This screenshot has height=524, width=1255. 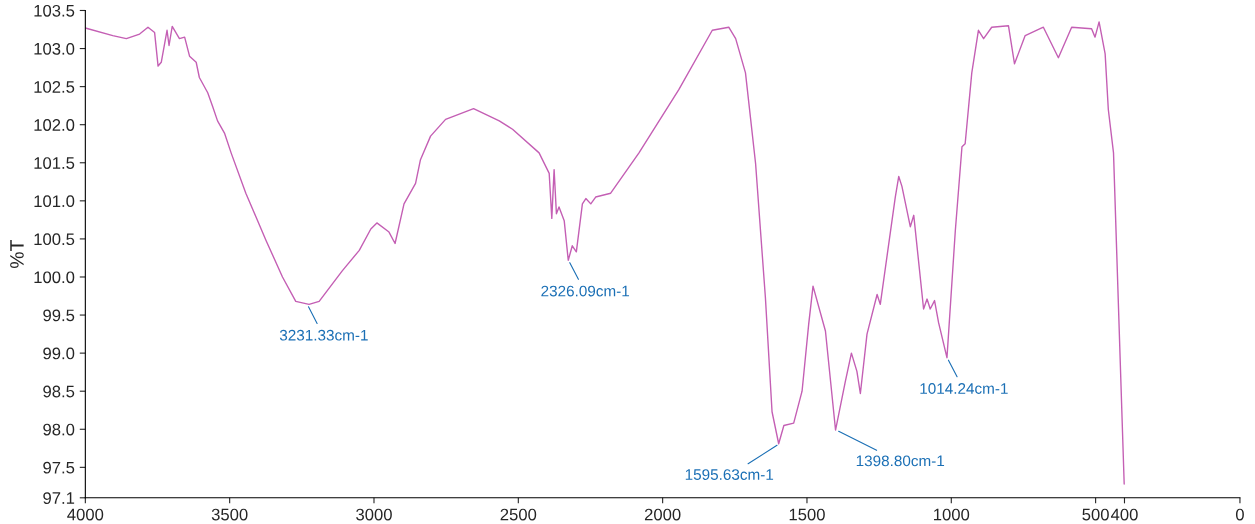 What do you see at coordinates (59, 315) in the screenshot?
I see `y-tick-label: 99.5` at bounding box center [59, 315].